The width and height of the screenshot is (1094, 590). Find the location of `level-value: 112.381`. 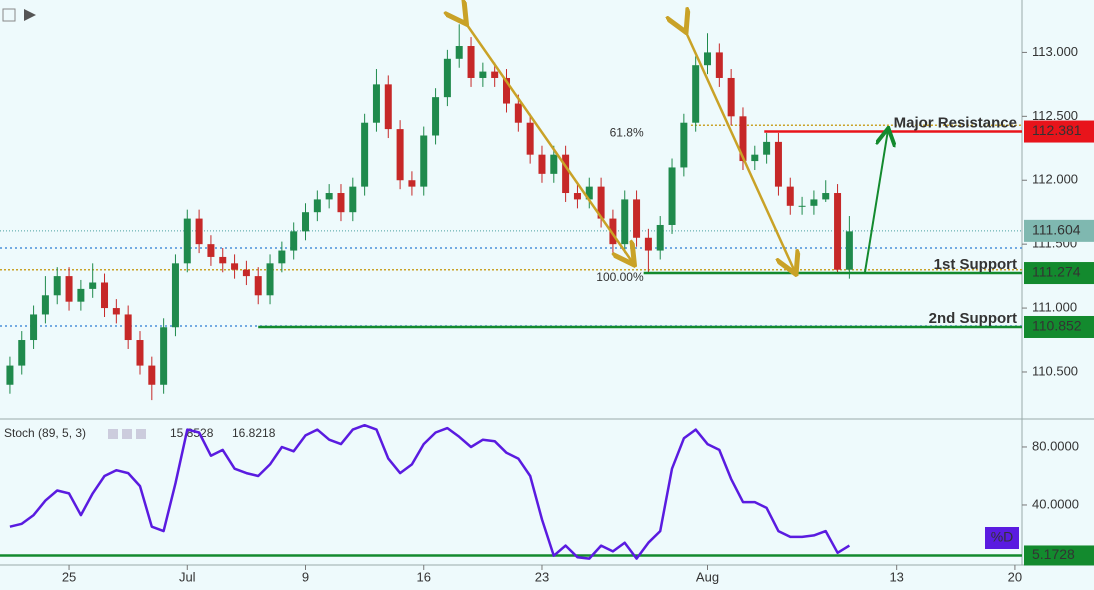

level-value: 112.381 is located at coordinates (1057, 130).